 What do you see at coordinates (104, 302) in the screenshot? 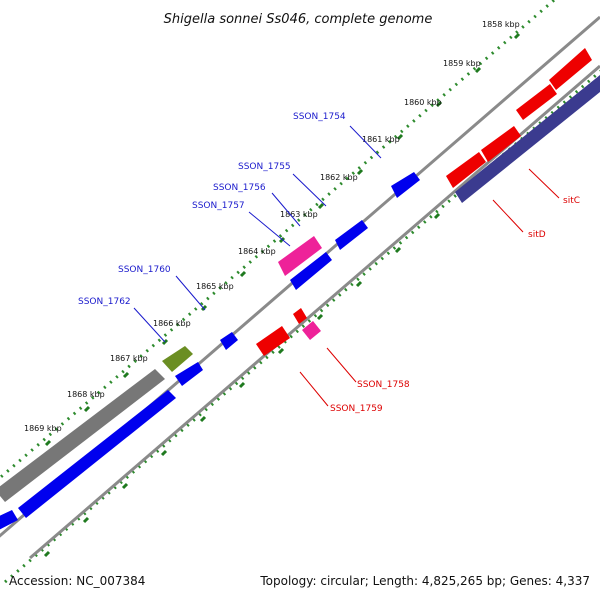
I see `gene-label-sson-1762: SSON_1762` at bounding box center [104, 302].